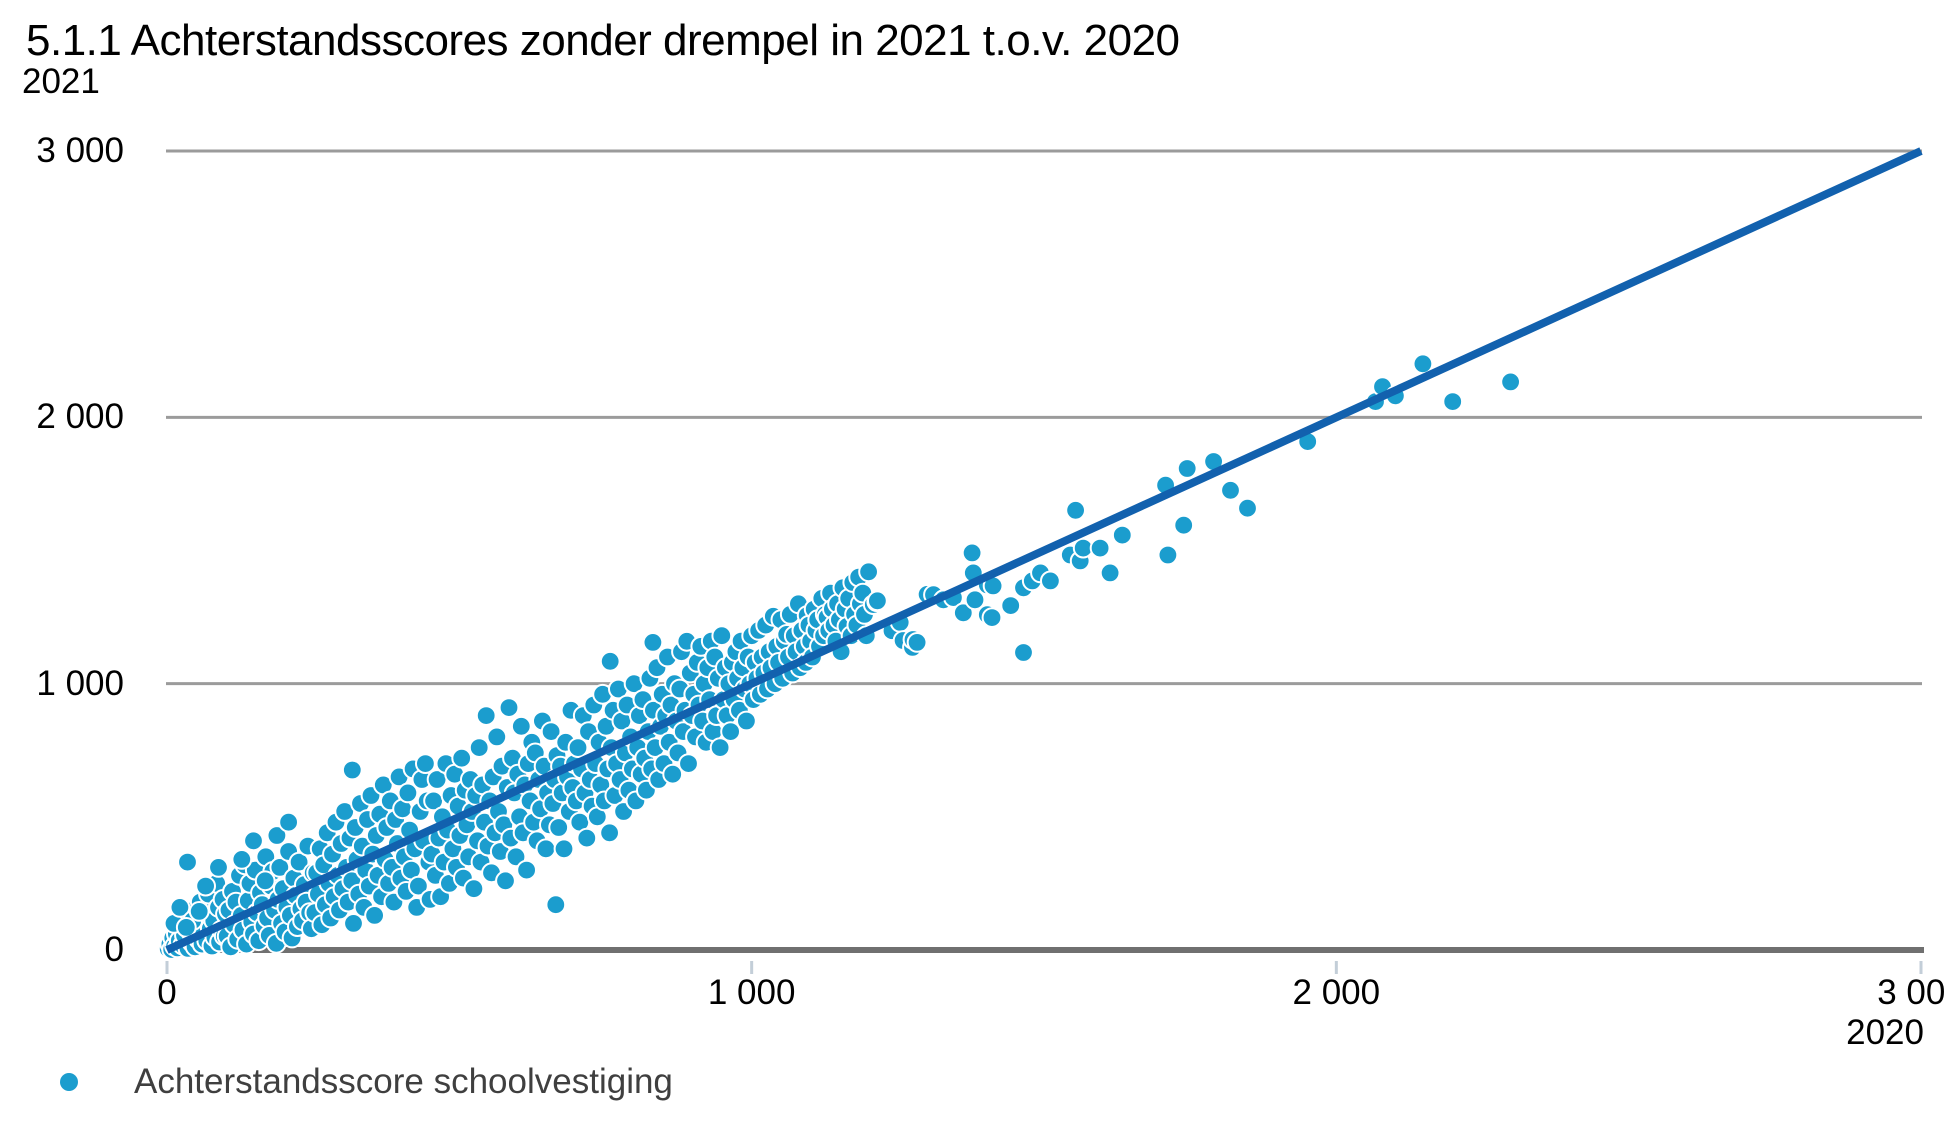 This screenshot has height=1146, width=1944. What do you see at coordinates (80, 417) in the screenshot?
I see `y-tick-label: 2 000` at bounding box center [80, 417].